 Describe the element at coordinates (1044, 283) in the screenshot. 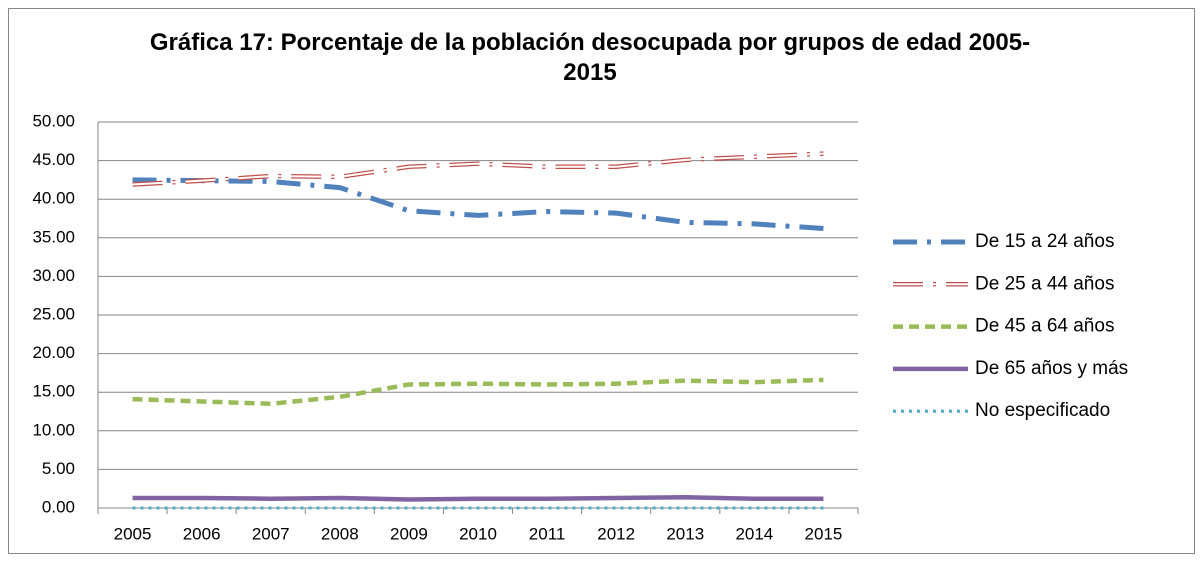

I see `legend-label: De 25 a 44 años` at that location.